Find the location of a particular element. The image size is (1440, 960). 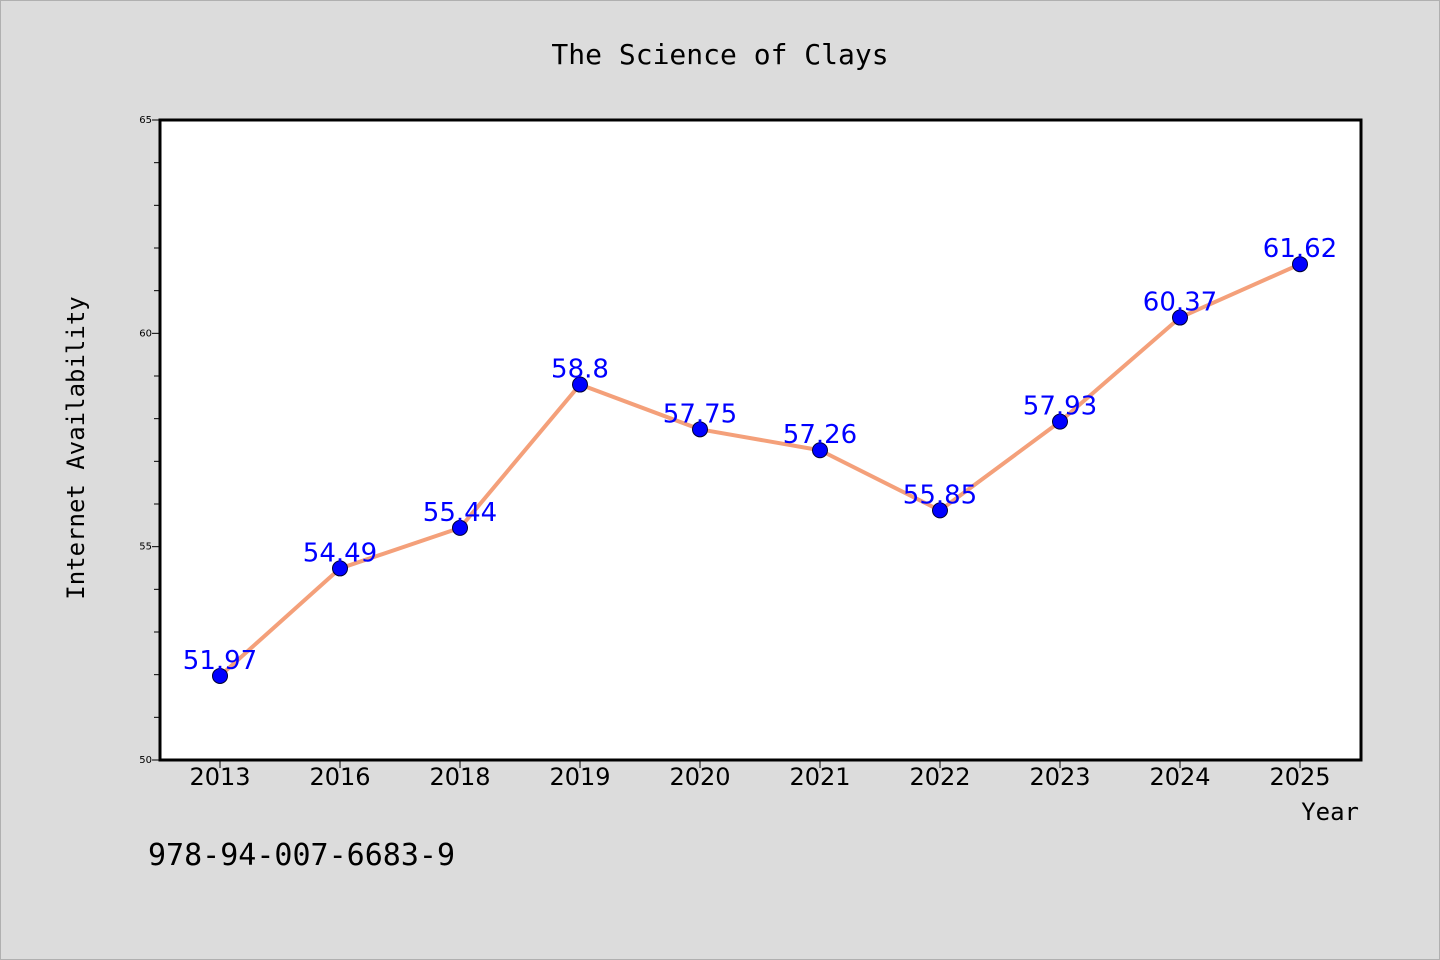

x-tick-label: 2018 is located at coordinates (459, 777).